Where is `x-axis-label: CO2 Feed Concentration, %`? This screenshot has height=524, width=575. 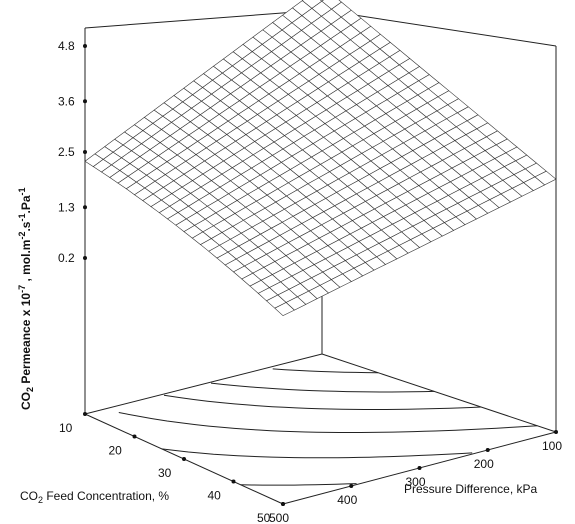
x-axis-label: CO2 Feed Concentration, % is located at coordinates (94, 497).